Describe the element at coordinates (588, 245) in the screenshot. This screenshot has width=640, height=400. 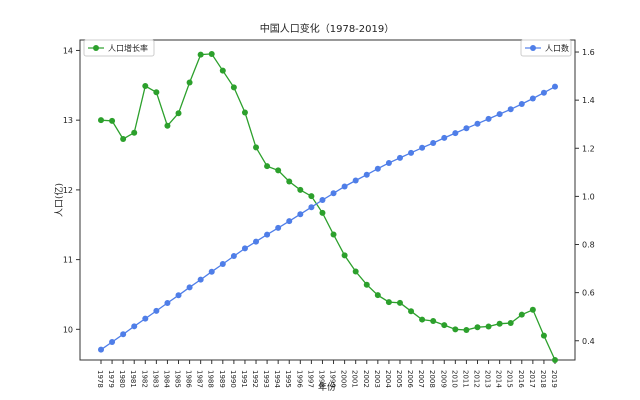
I see `right-y-tick-label: 0.8` at that location.